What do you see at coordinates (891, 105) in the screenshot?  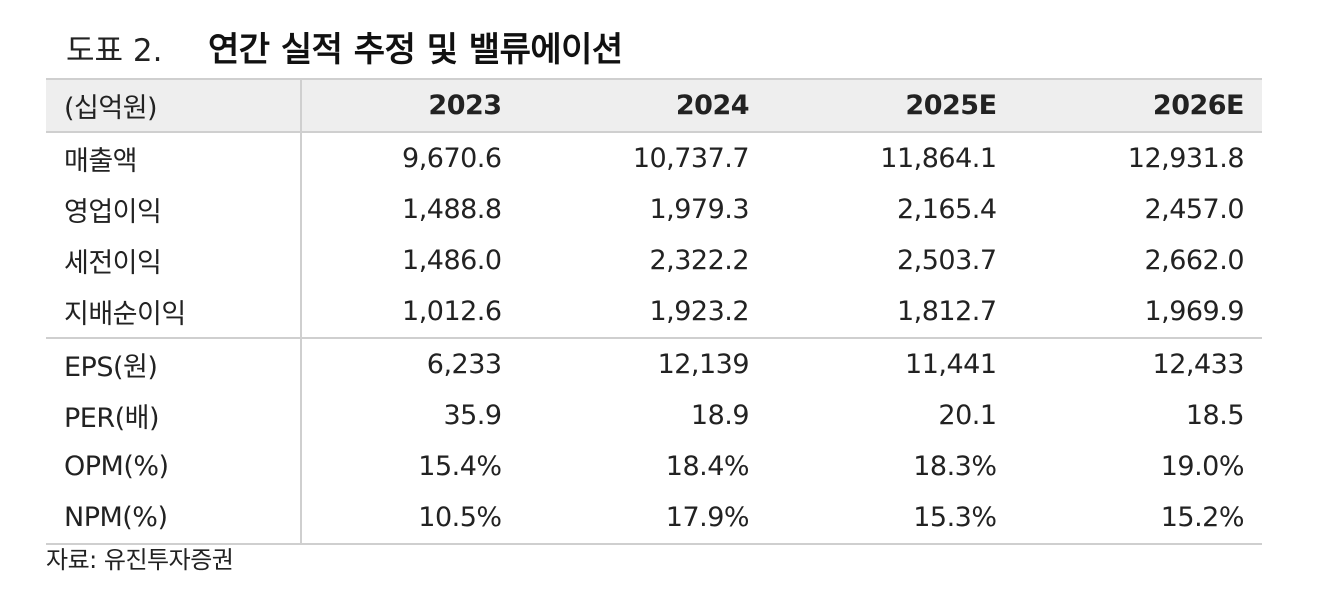 I see `column-header: 2025E` at bounding box center [891, 105].